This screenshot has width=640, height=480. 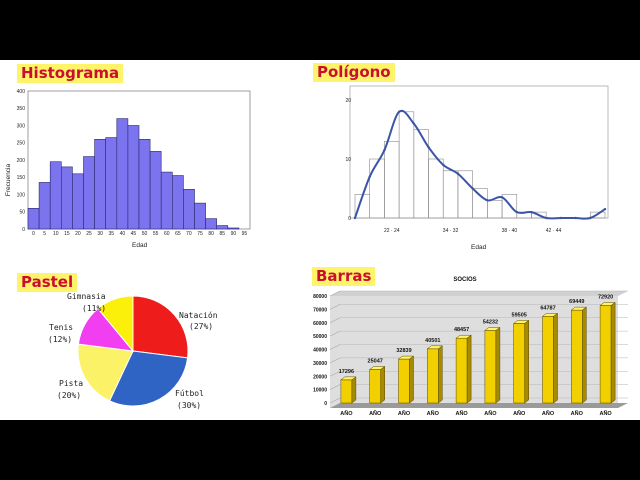 I want to click on histogram-ytick: 400, so click(x=21, y=92).